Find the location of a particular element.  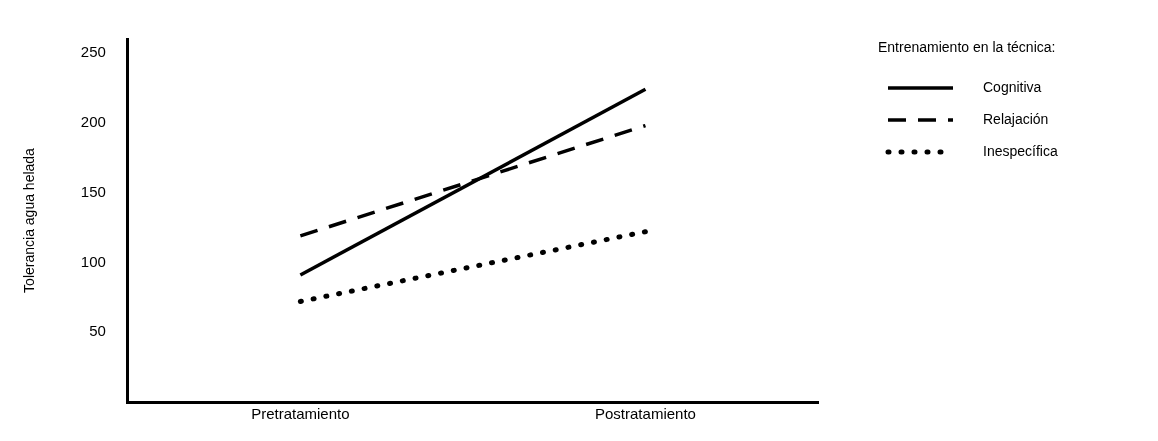

legend-title: Entrenamiento en la técnica: is located at coordinates (967, 46).